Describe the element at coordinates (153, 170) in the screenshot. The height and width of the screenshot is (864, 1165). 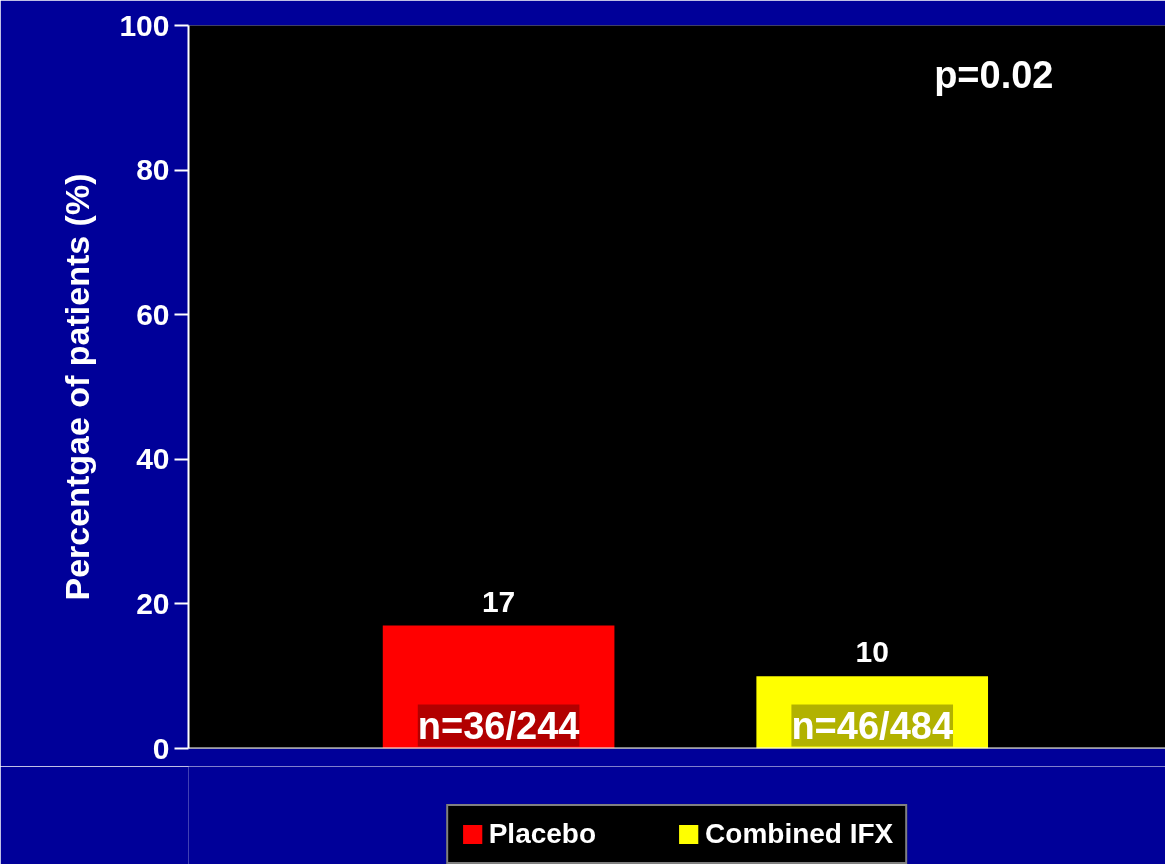
I see `y-tick-label: 80` at that location.